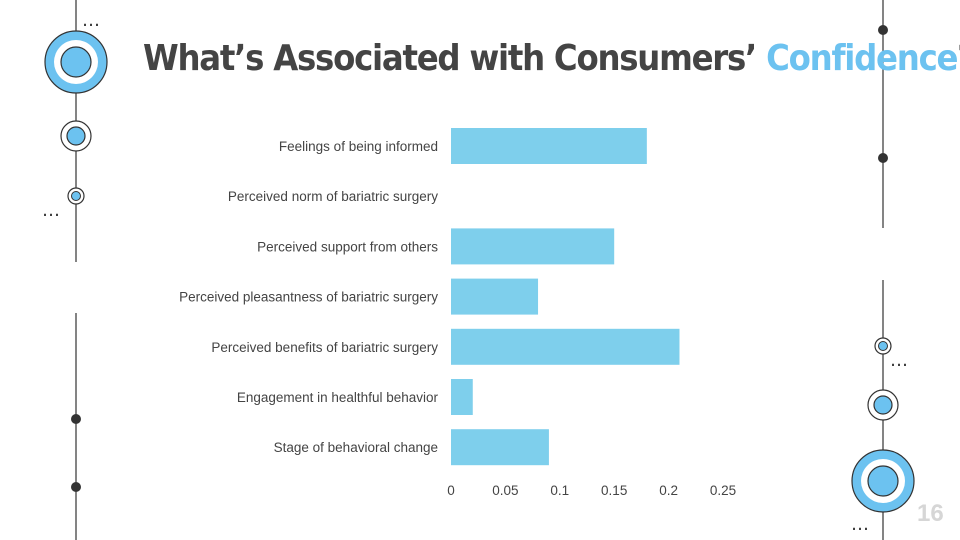 The height and width of the screenshot is (540, 960). What do you see at coordinates (505, 490) in the screenshot?
I see `x-tick-label: 0.05` at bounding box center [505, 490].